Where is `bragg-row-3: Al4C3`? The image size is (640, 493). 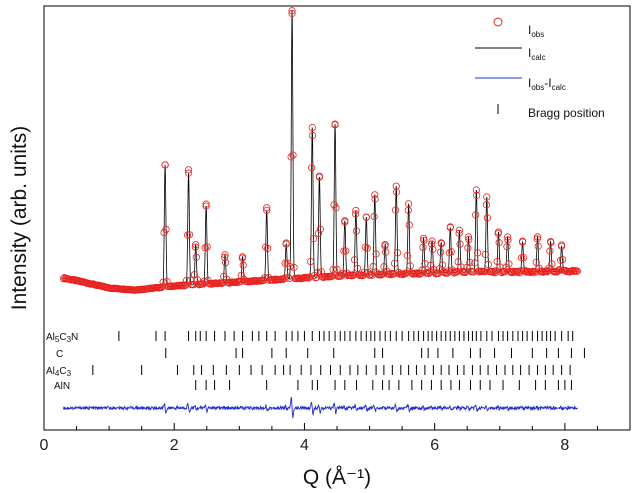
bragg-row-3: Al4C3 is located at coordinates (308, 371).